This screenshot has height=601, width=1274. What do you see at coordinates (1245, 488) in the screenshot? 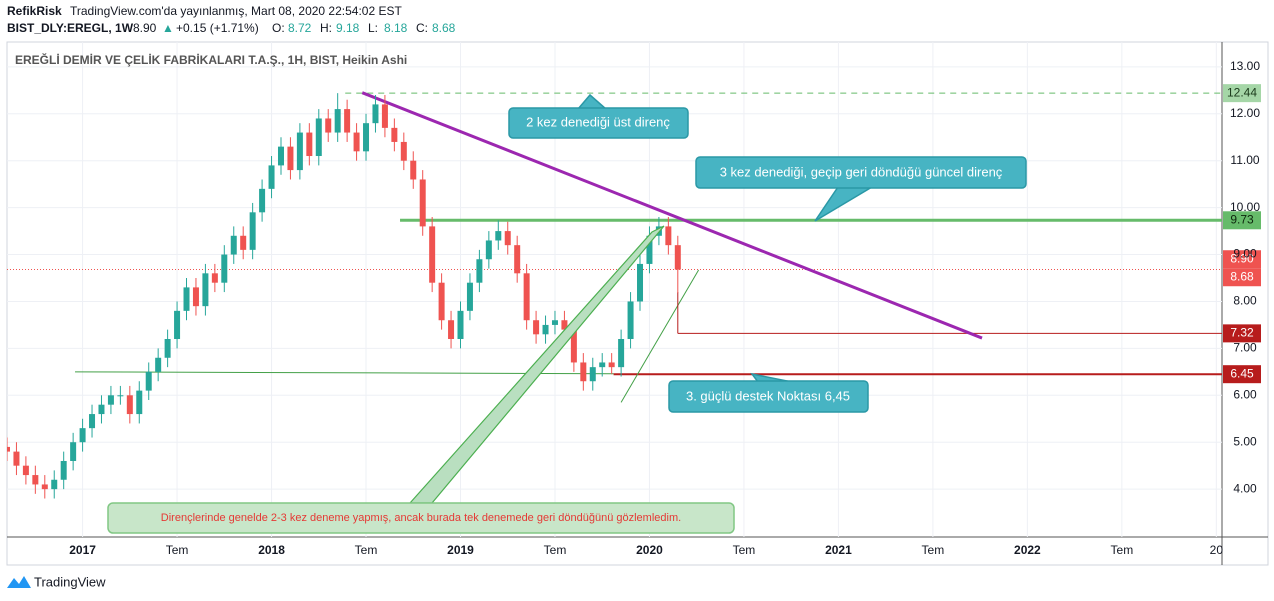
I see `y-tick-label: 4.00` at bounding box center [1245, 488].